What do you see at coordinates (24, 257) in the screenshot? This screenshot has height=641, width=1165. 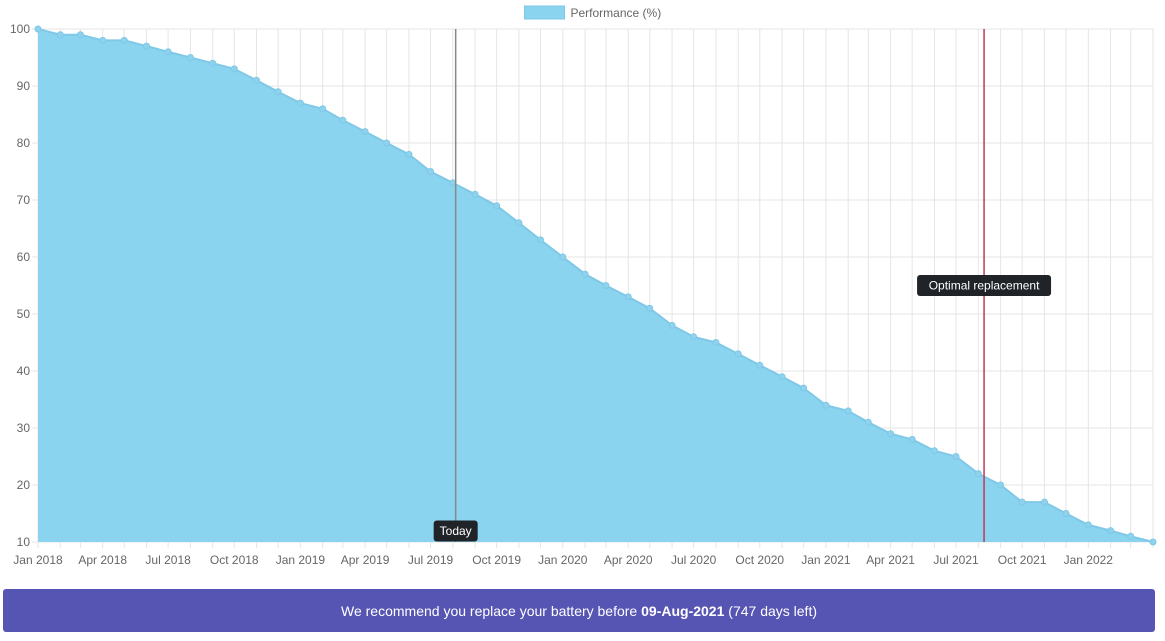 I see `y-tick-label: 60` at bounding box center [24, 257].